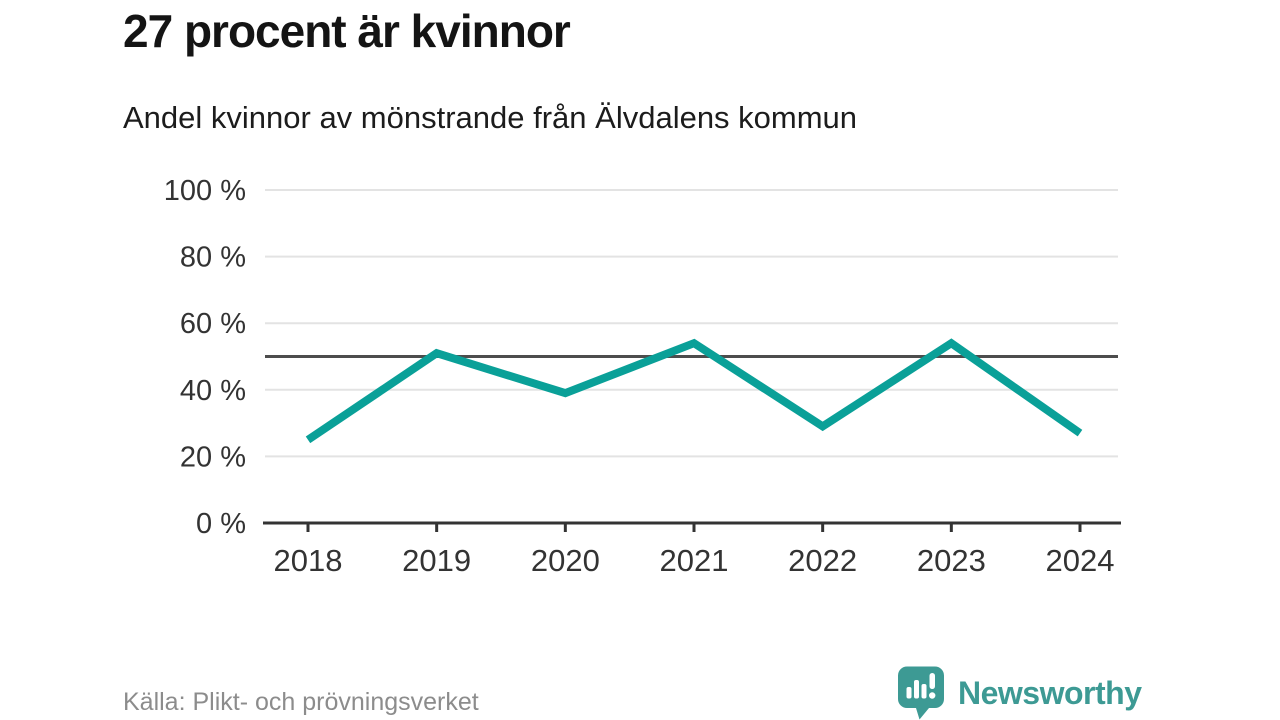 The image size is (1280, 720). Describe the element at coordinates (951, 560) in the screenshot. I see `x-tick-label-2023: 2023` at that location.